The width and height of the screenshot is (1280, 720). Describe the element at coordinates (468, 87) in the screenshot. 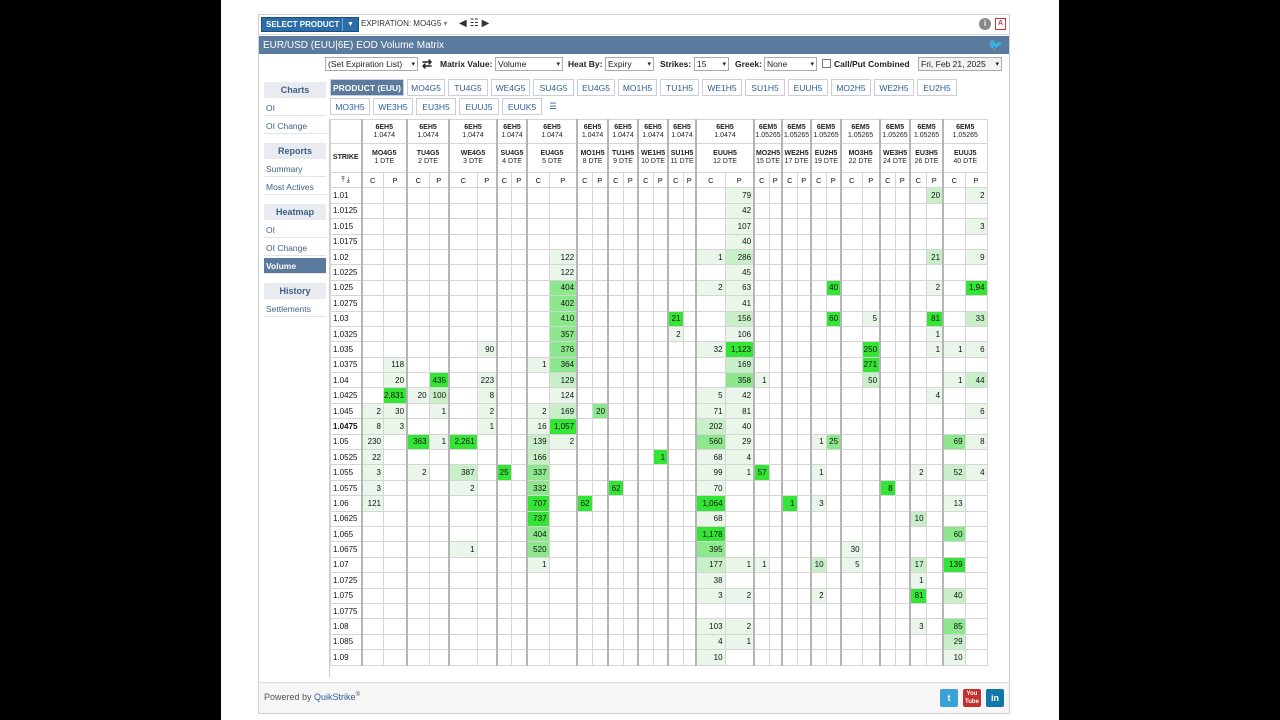

I see `tab-tu4g5: TU4G5` at that location.